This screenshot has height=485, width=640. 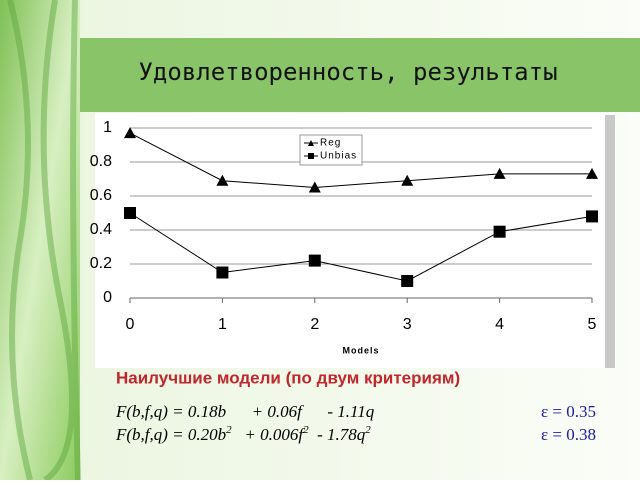 I want to click on formula: F(b,f,q) = 0.18b + 0.06f - 1.11q, so click(x=245, y=411).